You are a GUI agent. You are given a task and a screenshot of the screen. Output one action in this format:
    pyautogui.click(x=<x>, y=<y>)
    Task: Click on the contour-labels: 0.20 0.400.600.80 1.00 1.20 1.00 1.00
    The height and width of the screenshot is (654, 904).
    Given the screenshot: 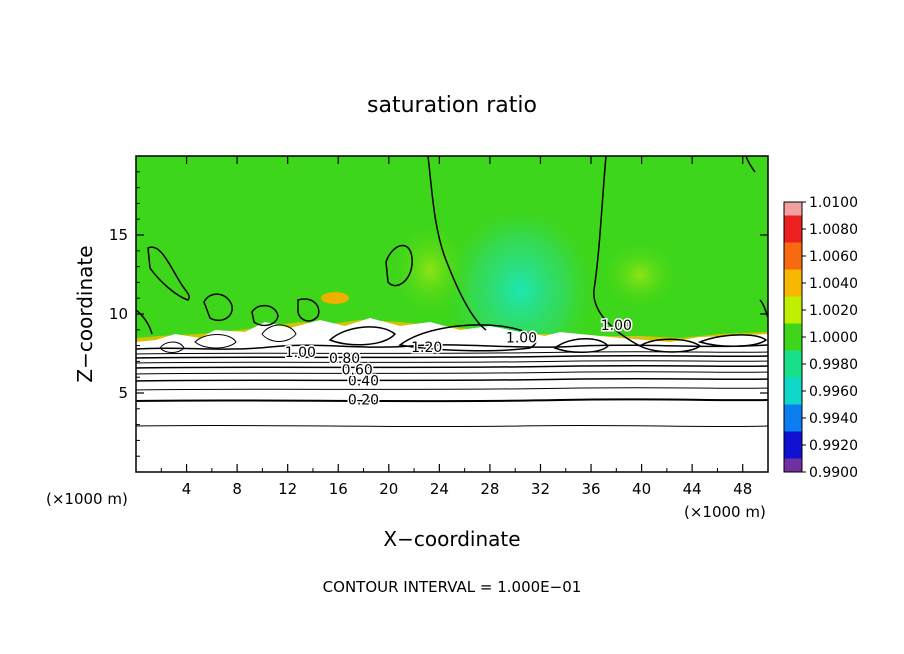 What is the action you would take?
    pyautogui.click(x=458, y=363)
    